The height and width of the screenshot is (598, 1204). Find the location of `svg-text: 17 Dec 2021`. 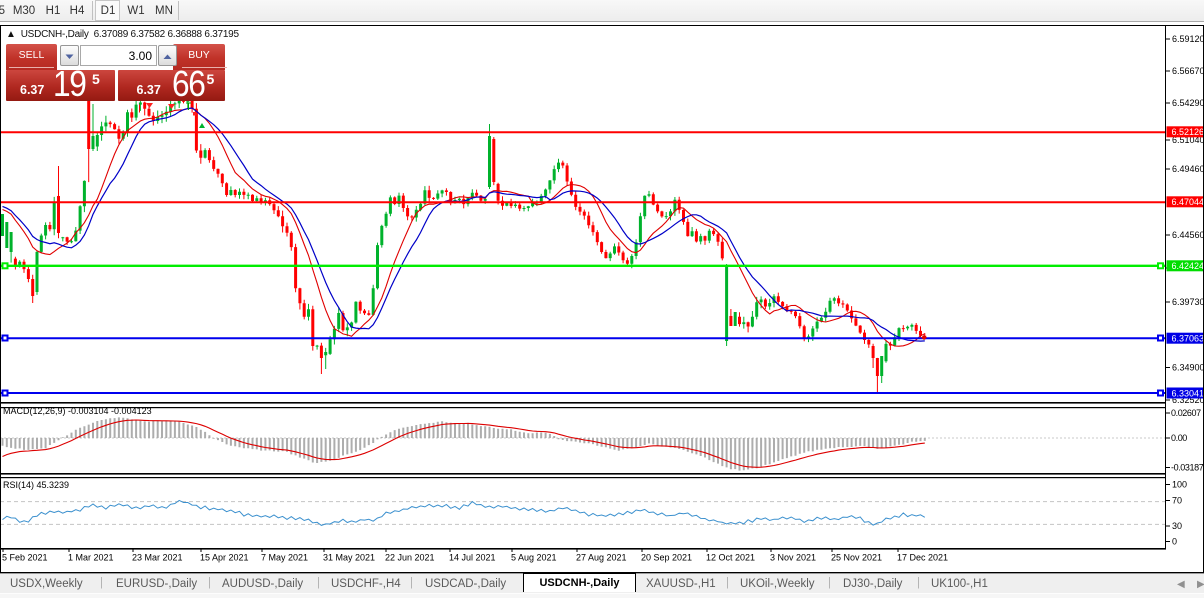

svg-text: 17 Dec 2021 is located at coordinates (922, 558).